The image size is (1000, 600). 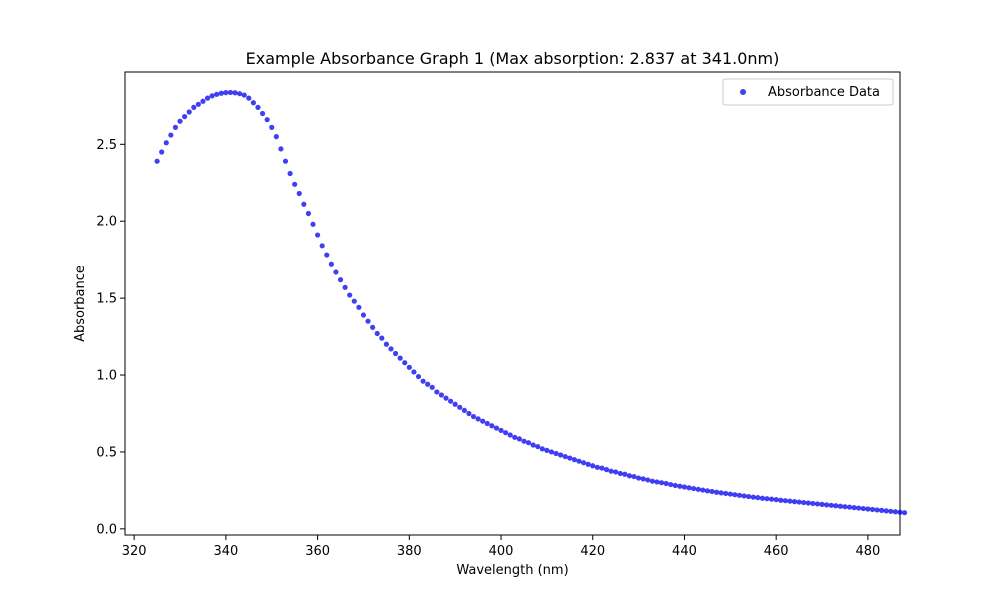 What do you see at coordinates (106, 452) in the screenshot?
I see `y-tick-label: 0.5` at bounding box center [106, 452].